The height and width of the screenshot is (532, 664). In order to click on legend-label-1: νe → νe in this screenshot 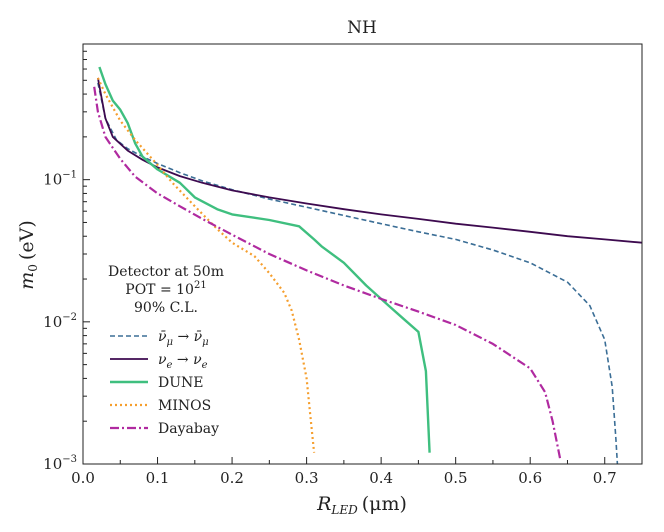, I will do `click(183, 361)`.